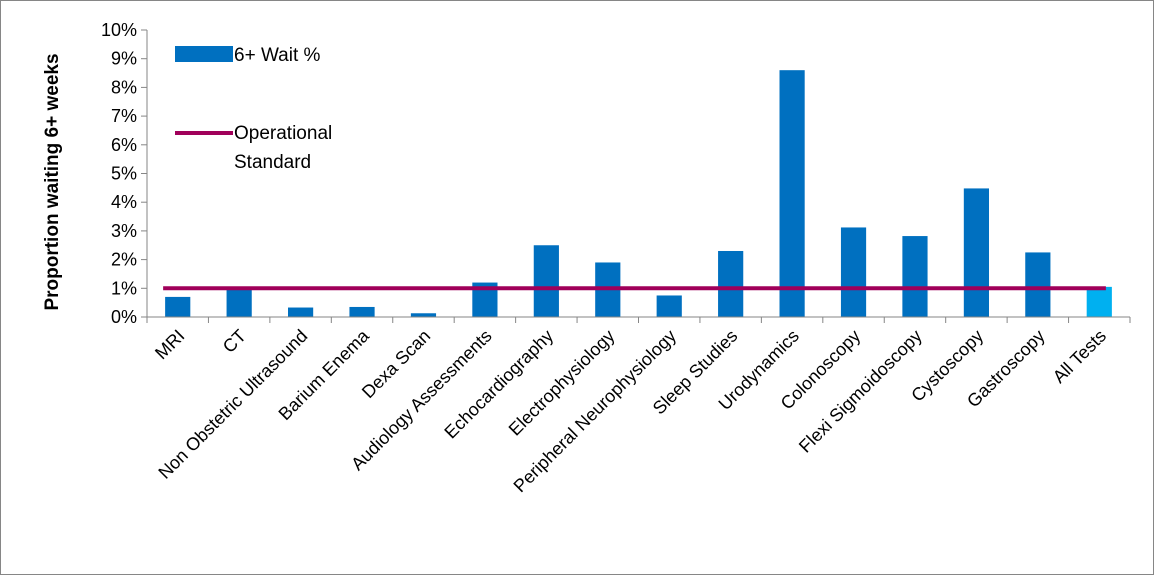  What do you see at coordinates (915, 276) in the screenshot?
I see `bar-flexi-sigmoidoscopy` at bounding box center [915, 276].